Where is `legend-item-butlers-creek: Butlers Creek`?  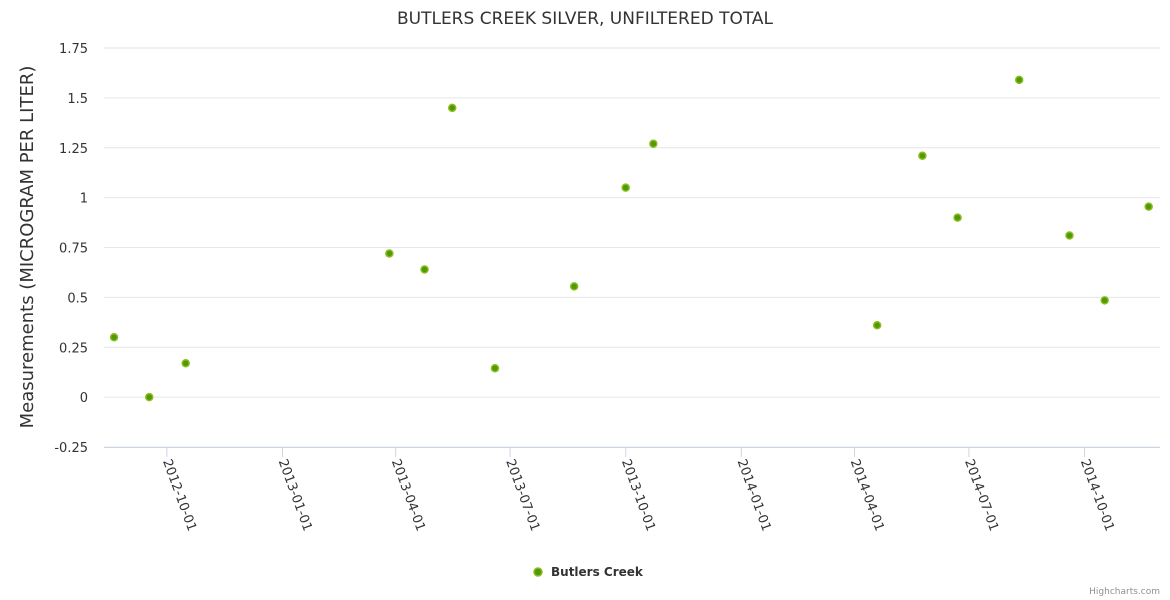 legend-item-butlers-creek: Butlers Creek is located at coordinates (588, 572).